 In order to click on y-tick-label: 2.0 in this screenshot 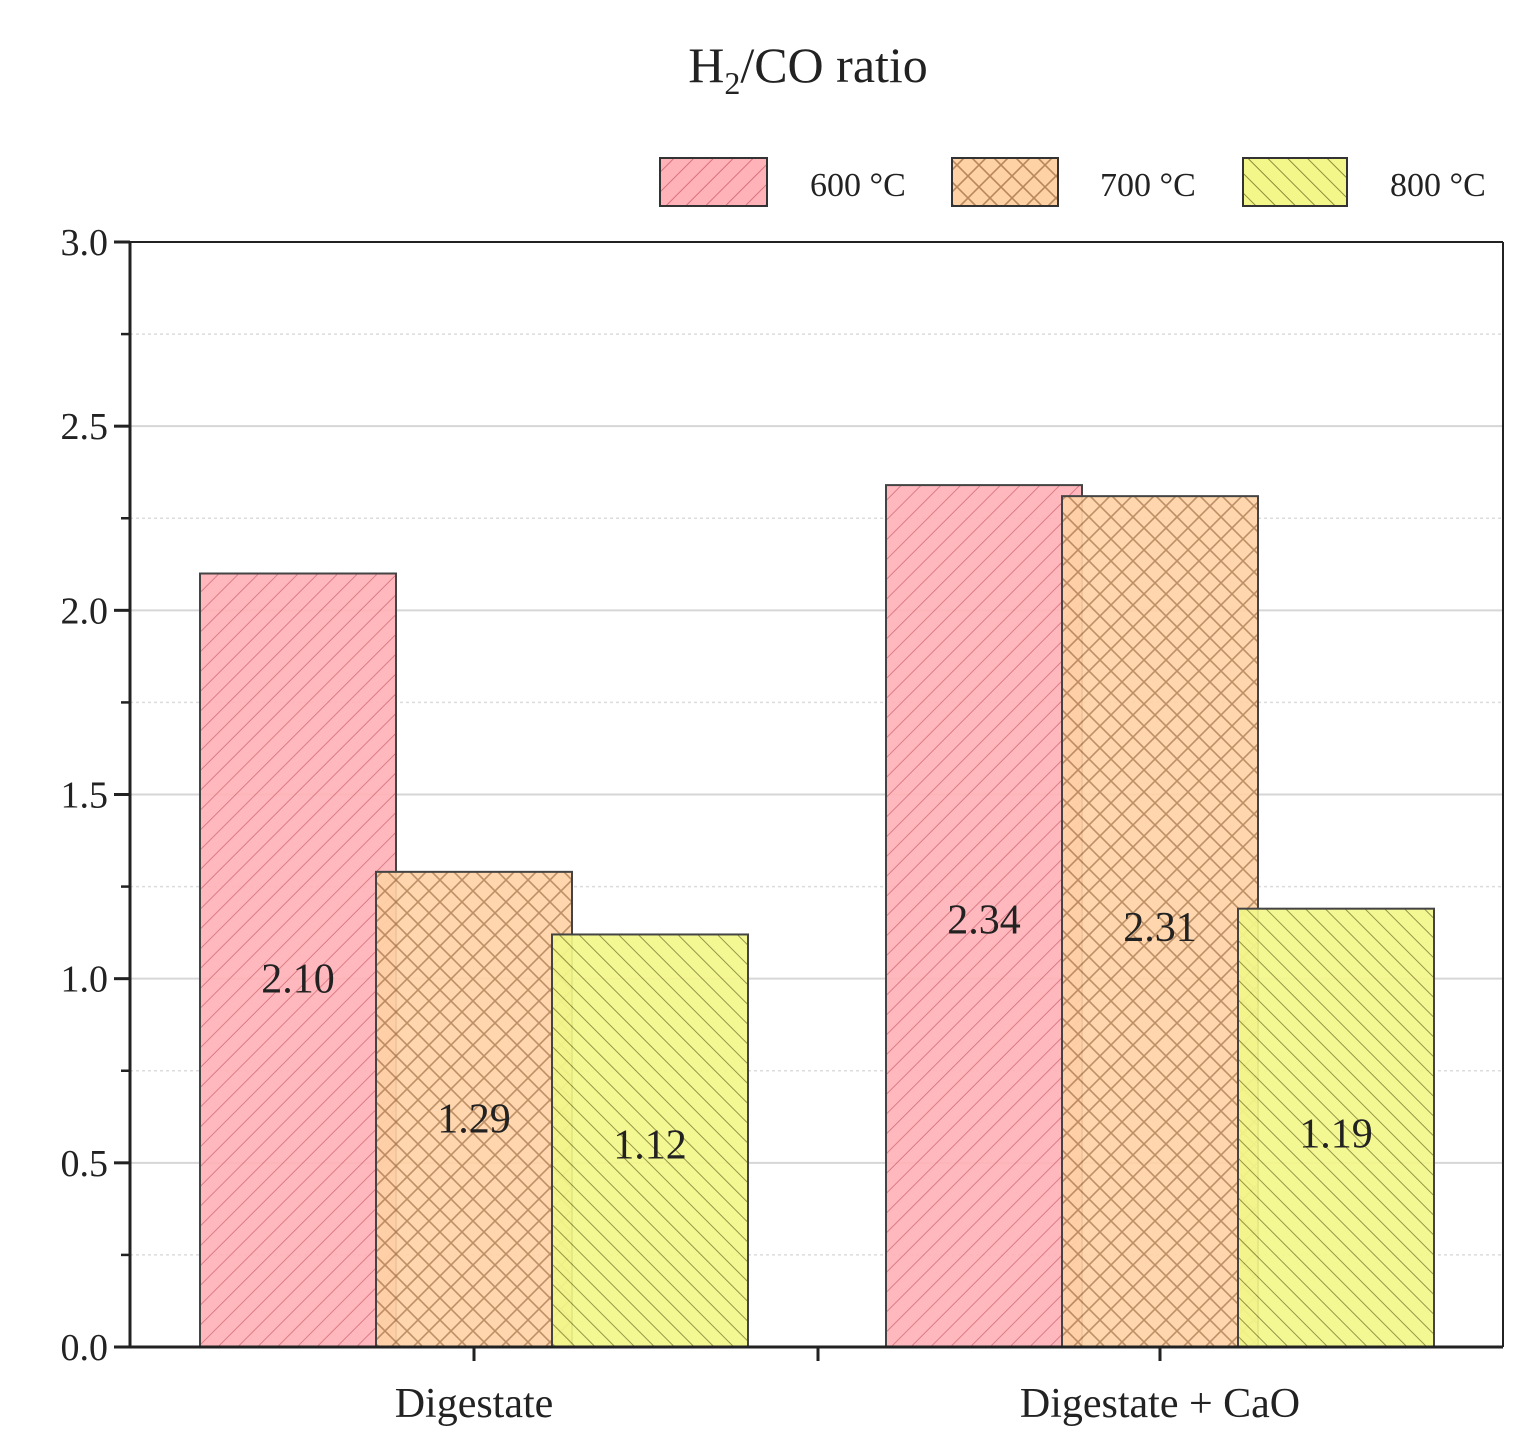, I will do `click(85, 611)`.